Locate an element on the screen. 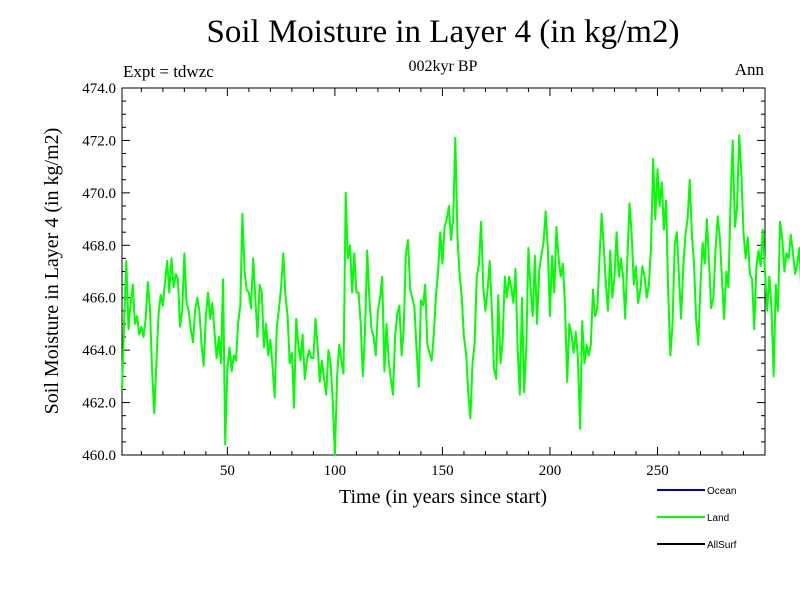  y-tick-label: 468.0 is located at coordinates (99, 246).